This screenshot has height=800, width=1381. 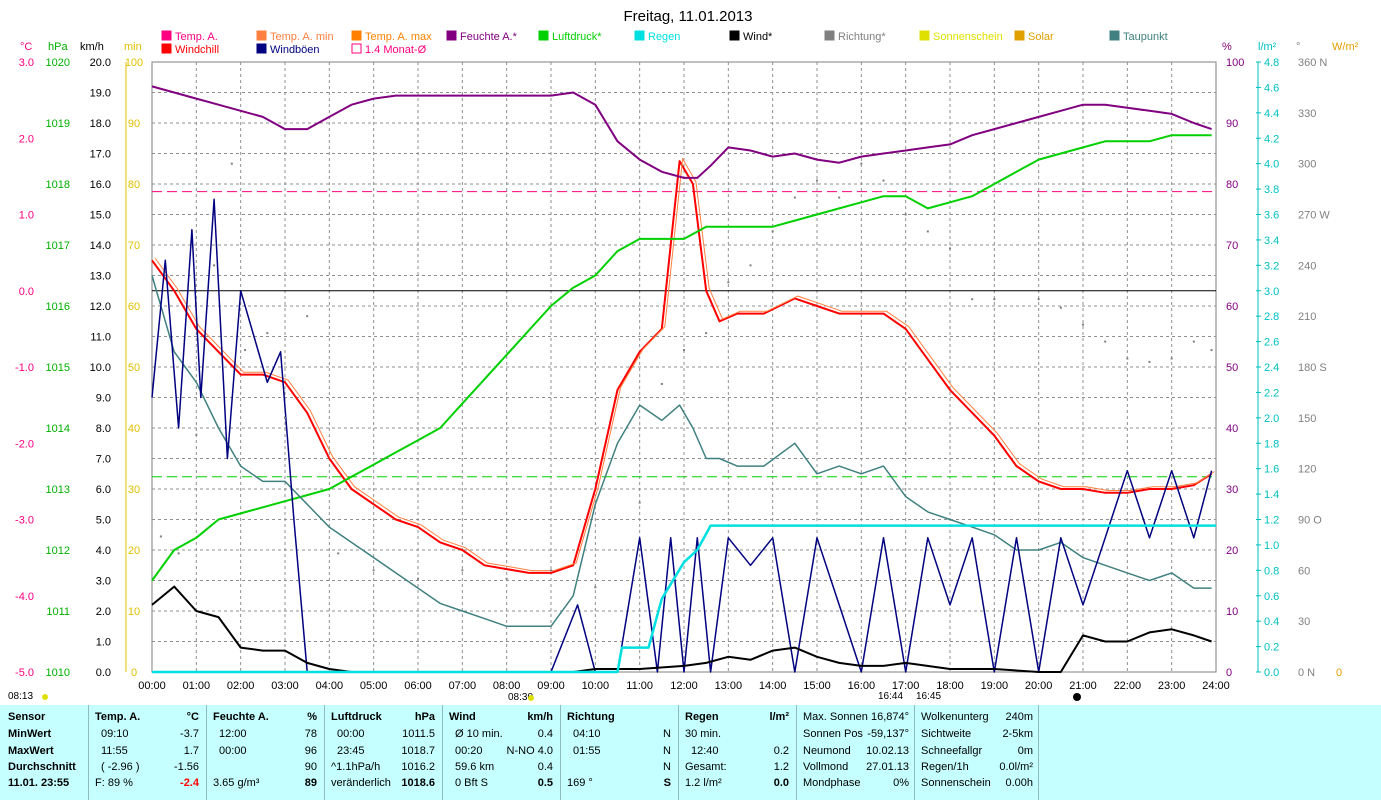 I want to click on temp-tick: 0.0, so click(x=26, y=292).